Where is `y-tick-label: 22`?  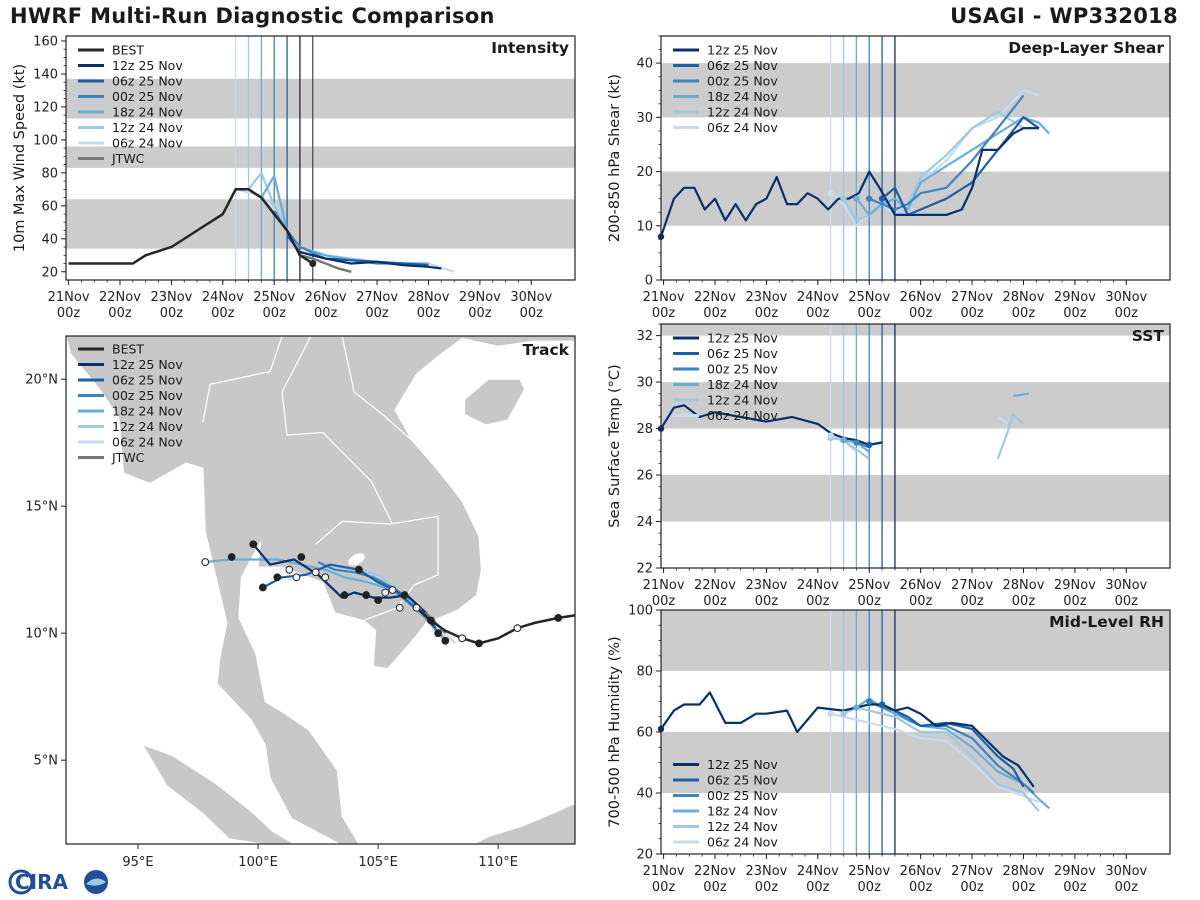
y-tick-label: 22 is located at coordinates (644, 569).